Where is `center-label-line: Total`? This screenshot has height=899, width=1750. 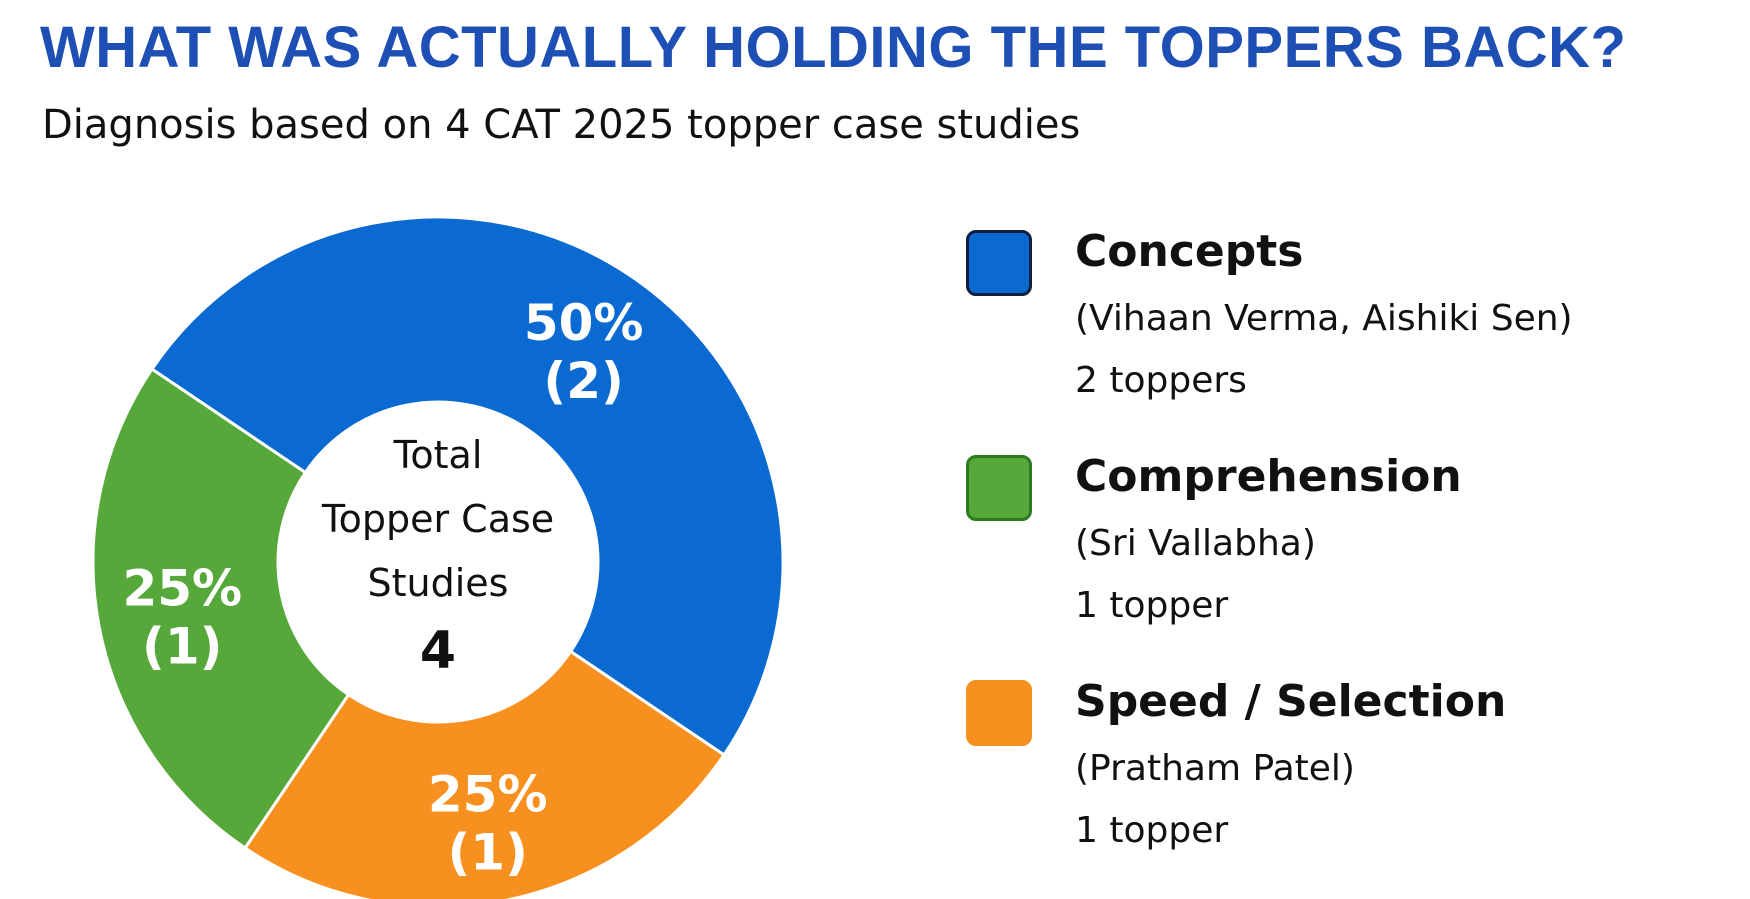 center-label-line: Total is located at coordinates (438, 455).